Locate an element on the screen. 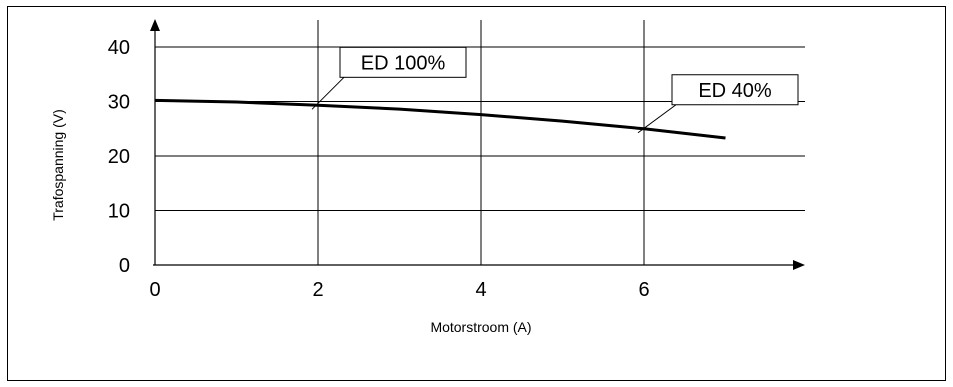 Image resolution: width=953 pixels, height=387 pixels. x-tick-label: 6 is located at coordinates (643, 290).